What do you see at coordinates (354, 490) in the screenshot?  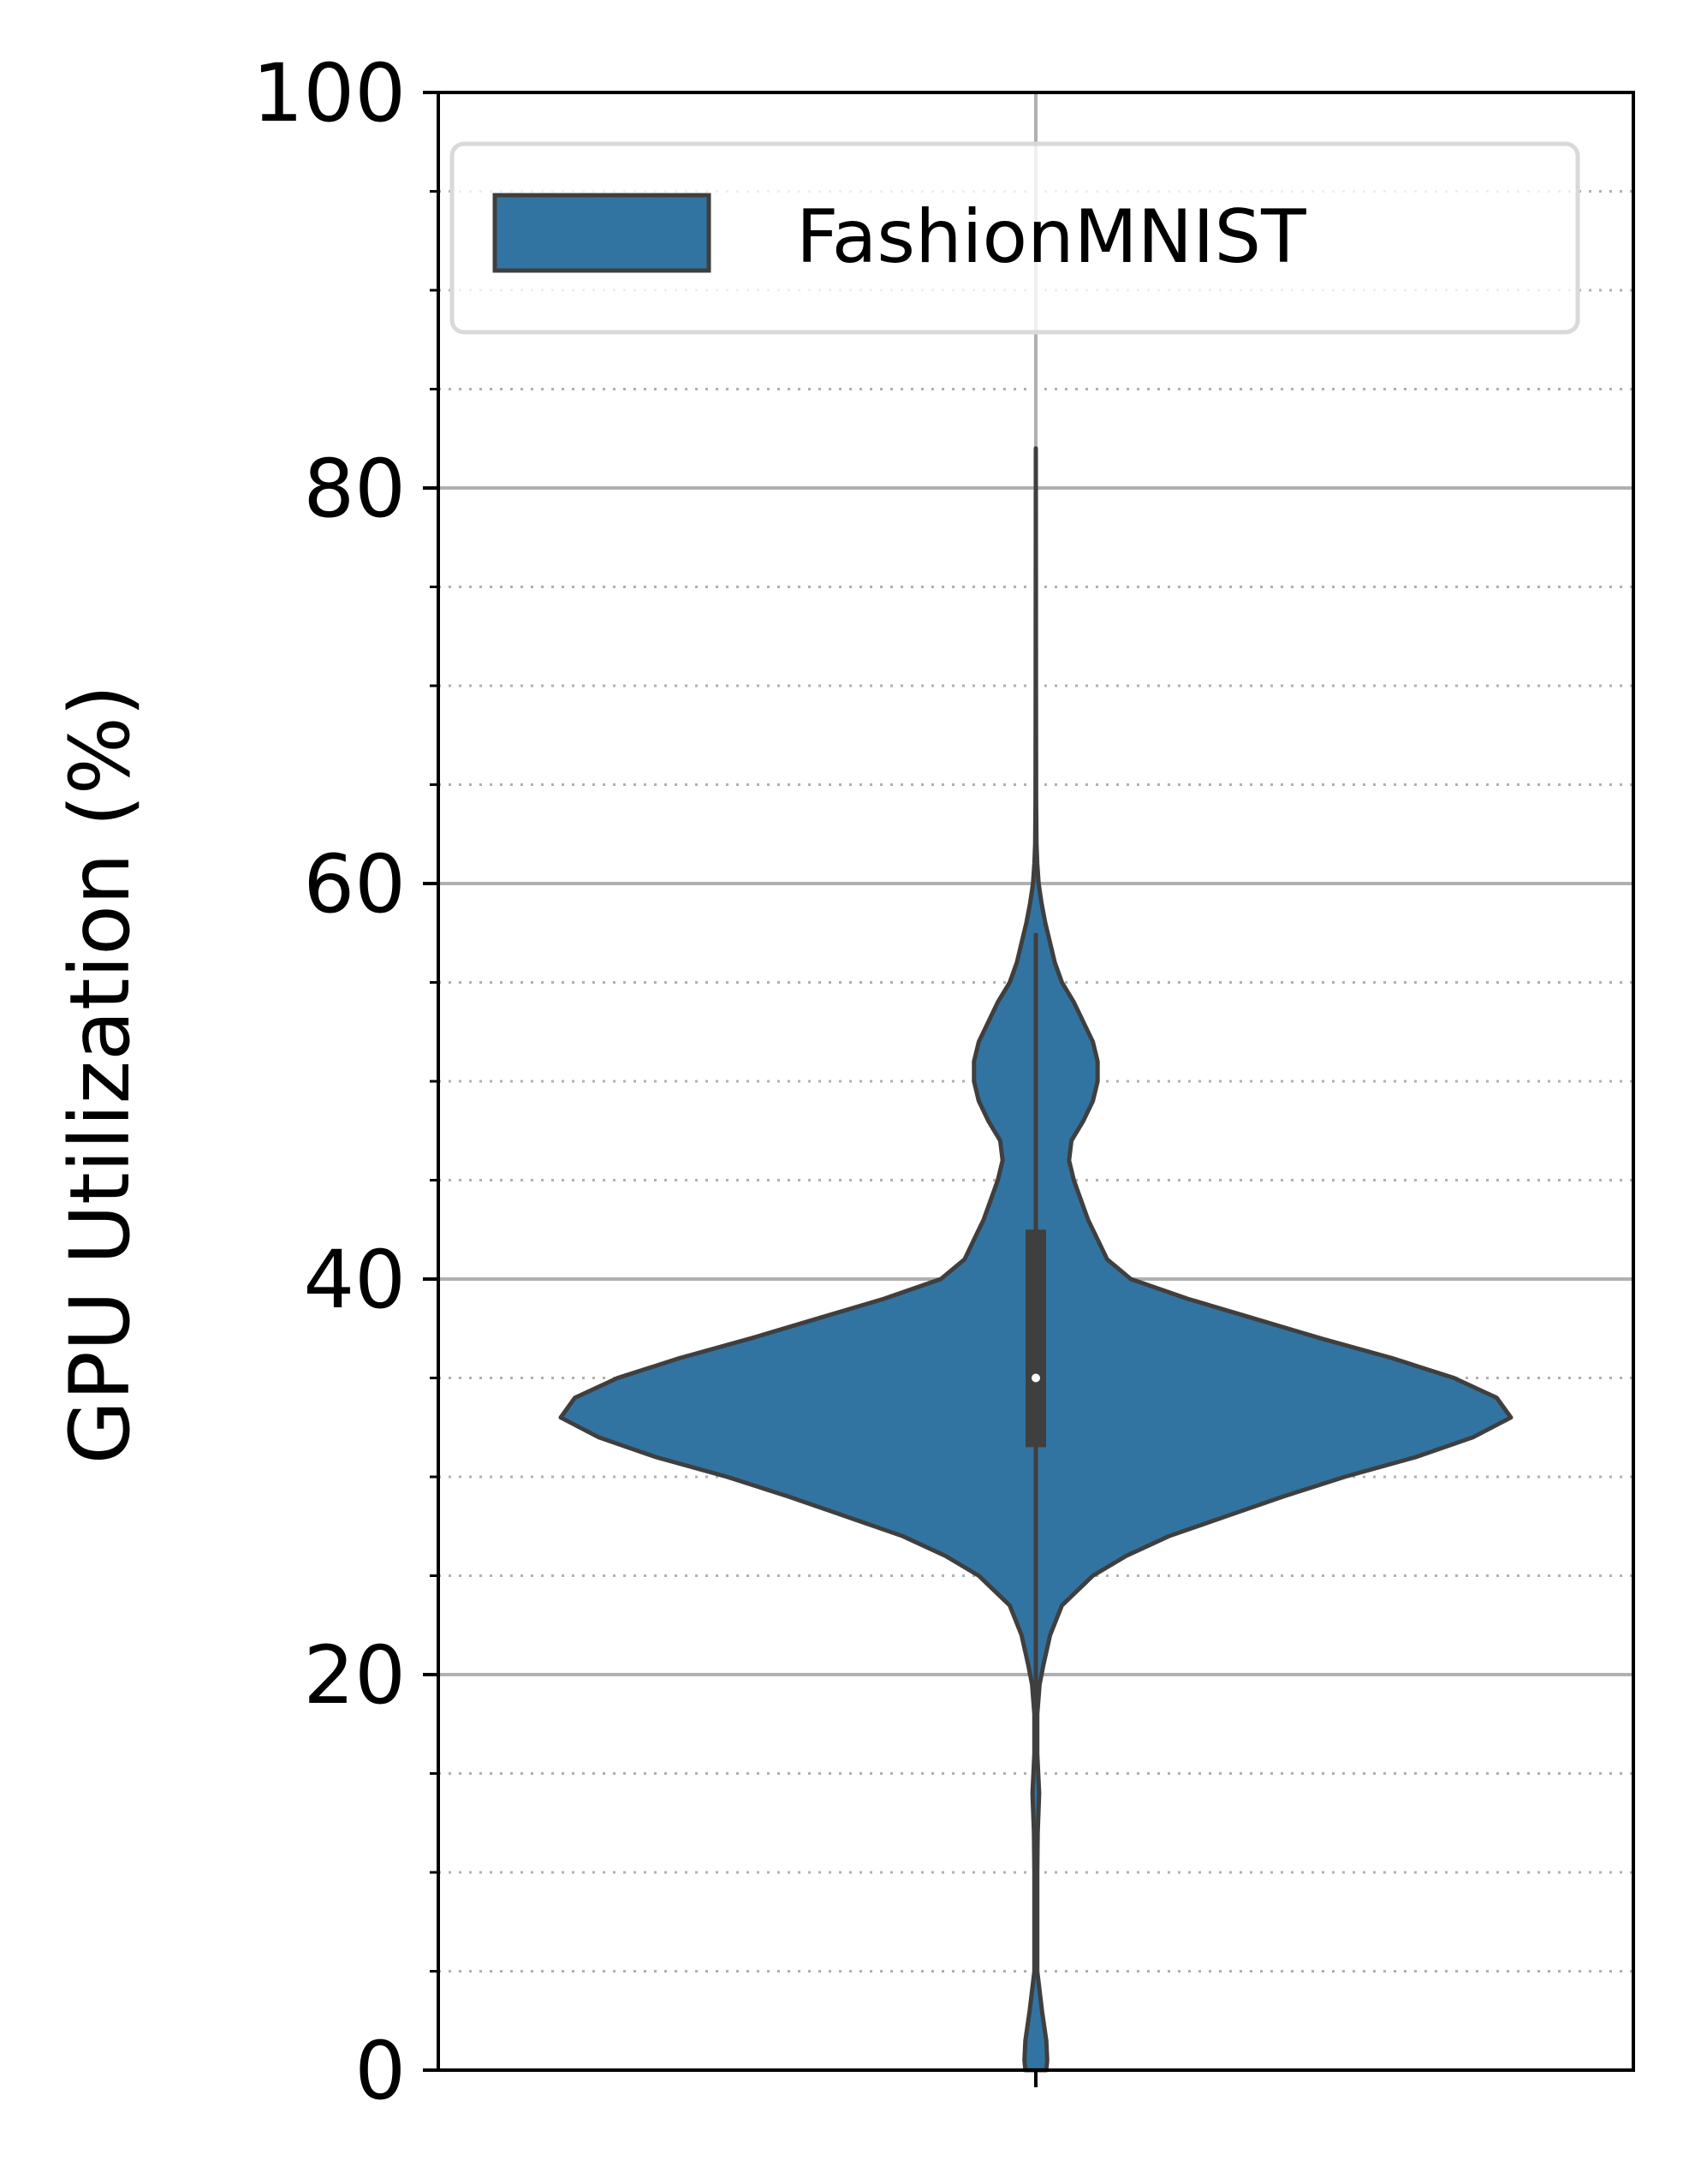 I see `y-tick-label: 80` at bounding box center [354, 490].